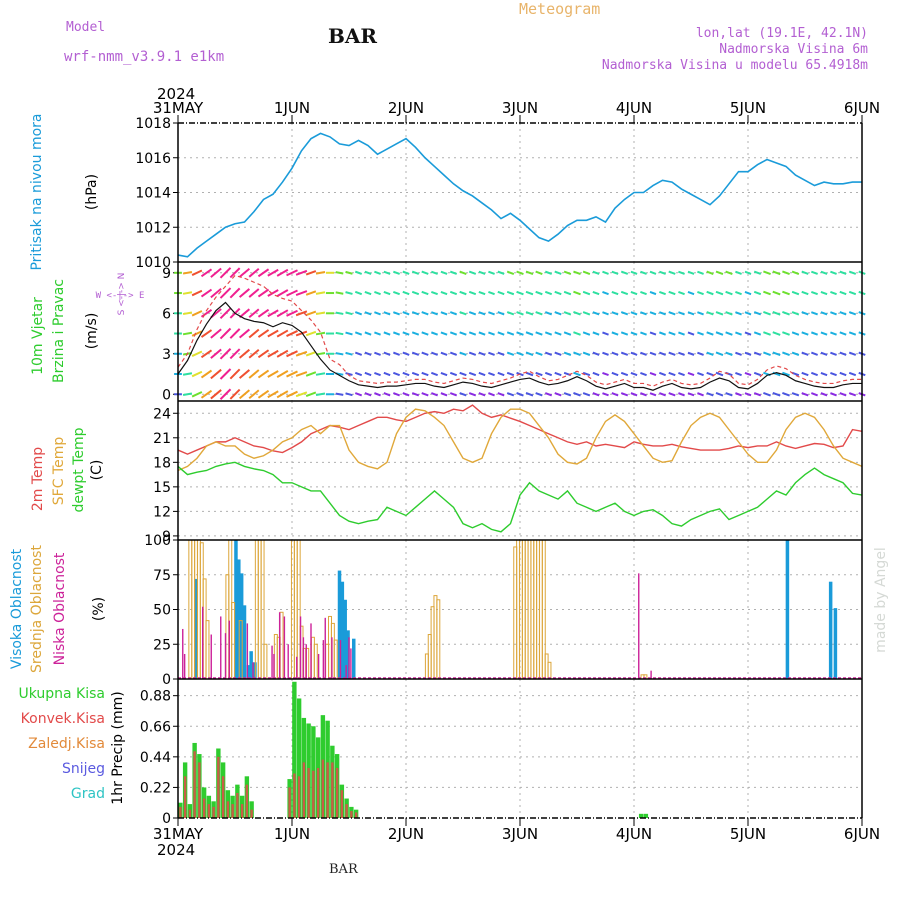 Image resolution: width=900 pixels, height=900 pixels. What do you see at coordinates (162, 611) in the screenshot?
I see `y-tick-label: 50` at bounding box center [162, 611].